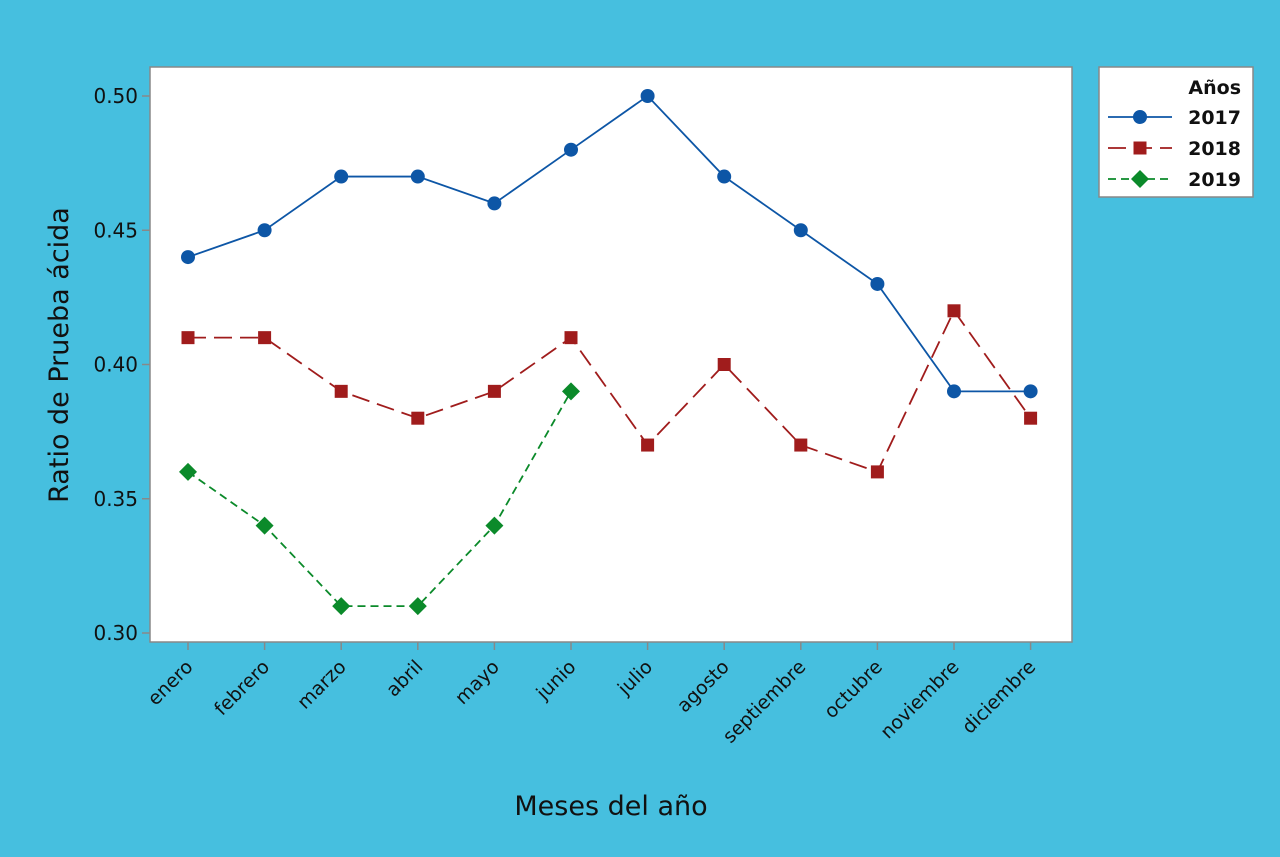  I want to click on series-line-2018, so click(610, 391).